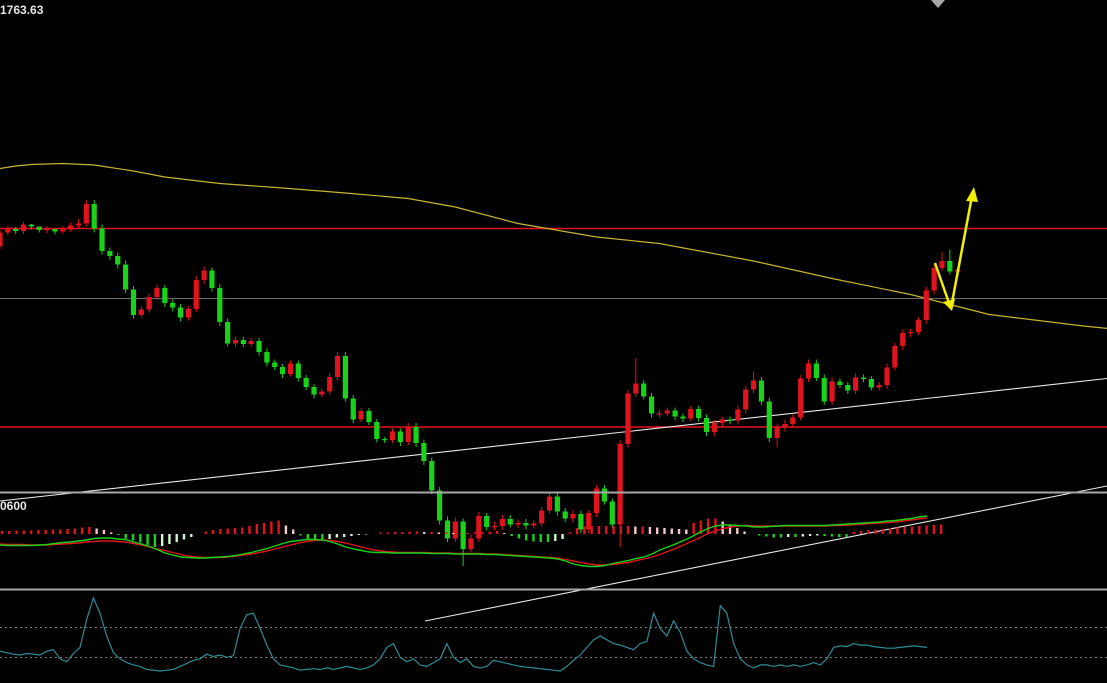 This screenshot has width=1107, height=683. I want to click on arrow-up-head, so click(972, 194).